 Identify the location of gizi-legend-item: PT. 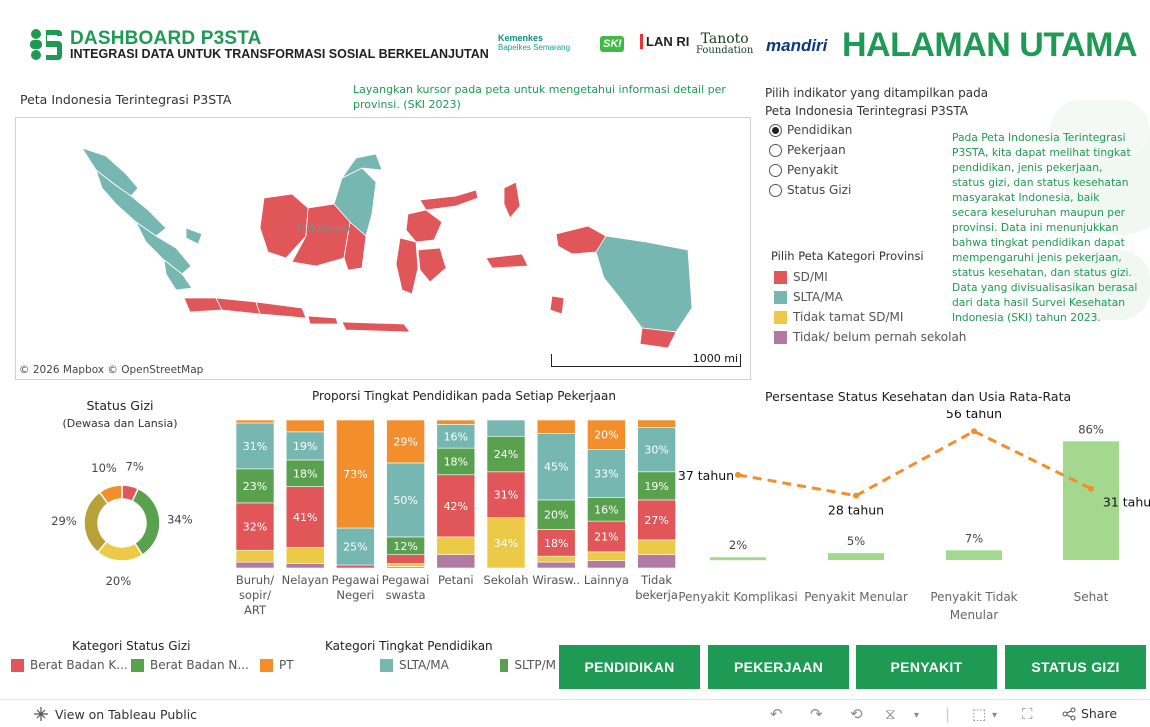
(277, 665).